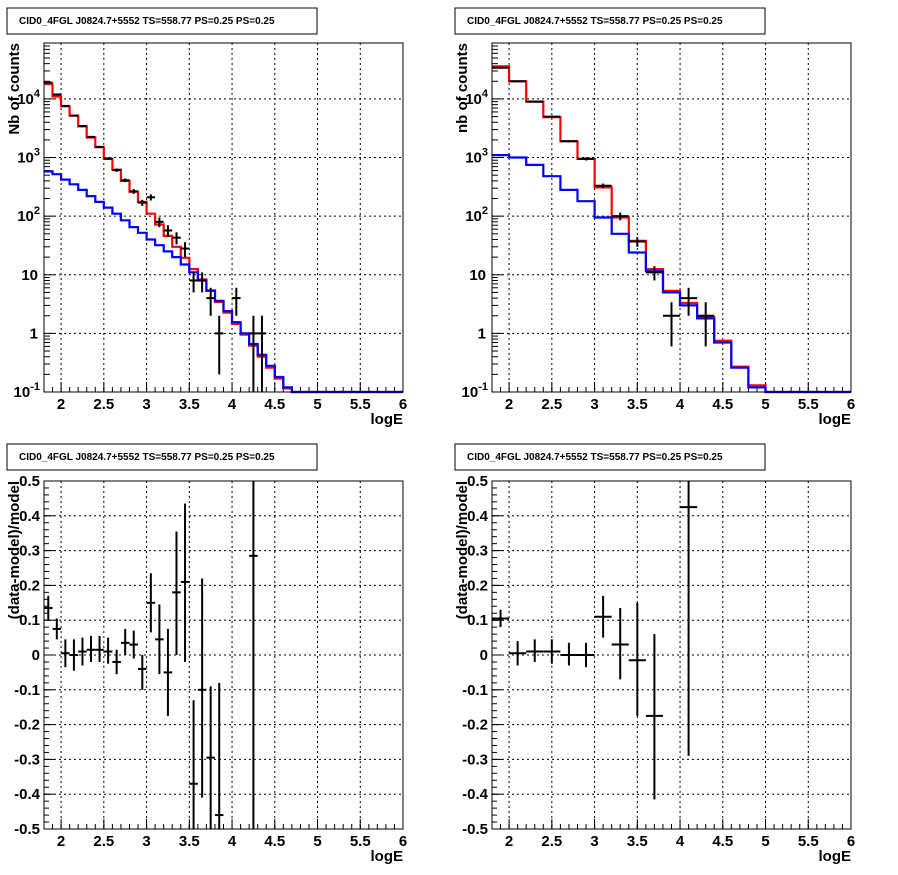 The width and height of the screenshot is (898, 875). Describe the element at coordinates (462, 88) in the screenshot. I see `y-axis-label: nb of counts` at that location.